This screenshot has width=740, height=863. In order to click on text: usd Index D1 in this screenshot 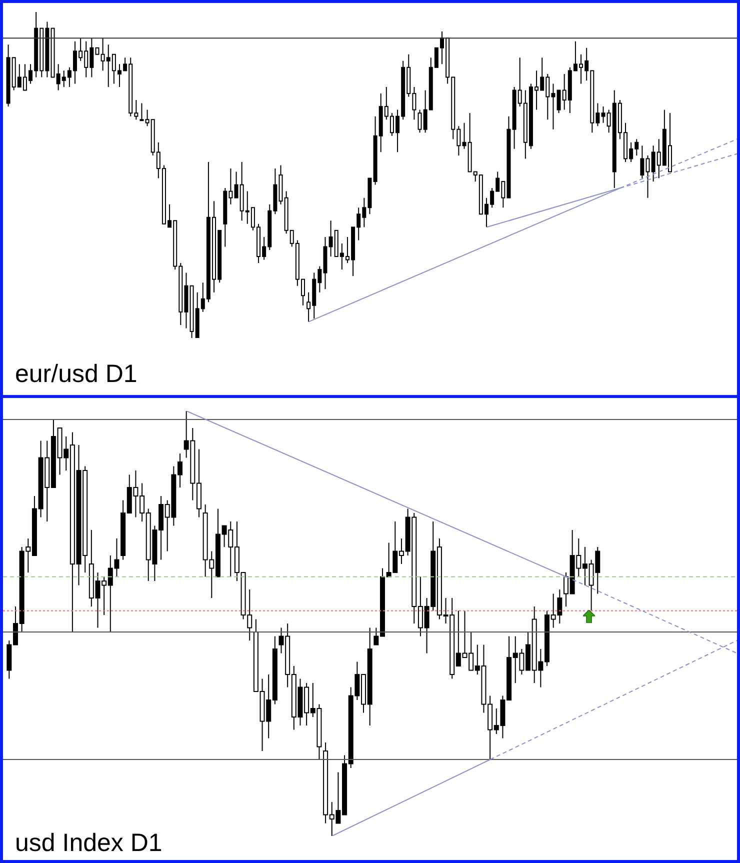, I will do `click(88, 843)`.